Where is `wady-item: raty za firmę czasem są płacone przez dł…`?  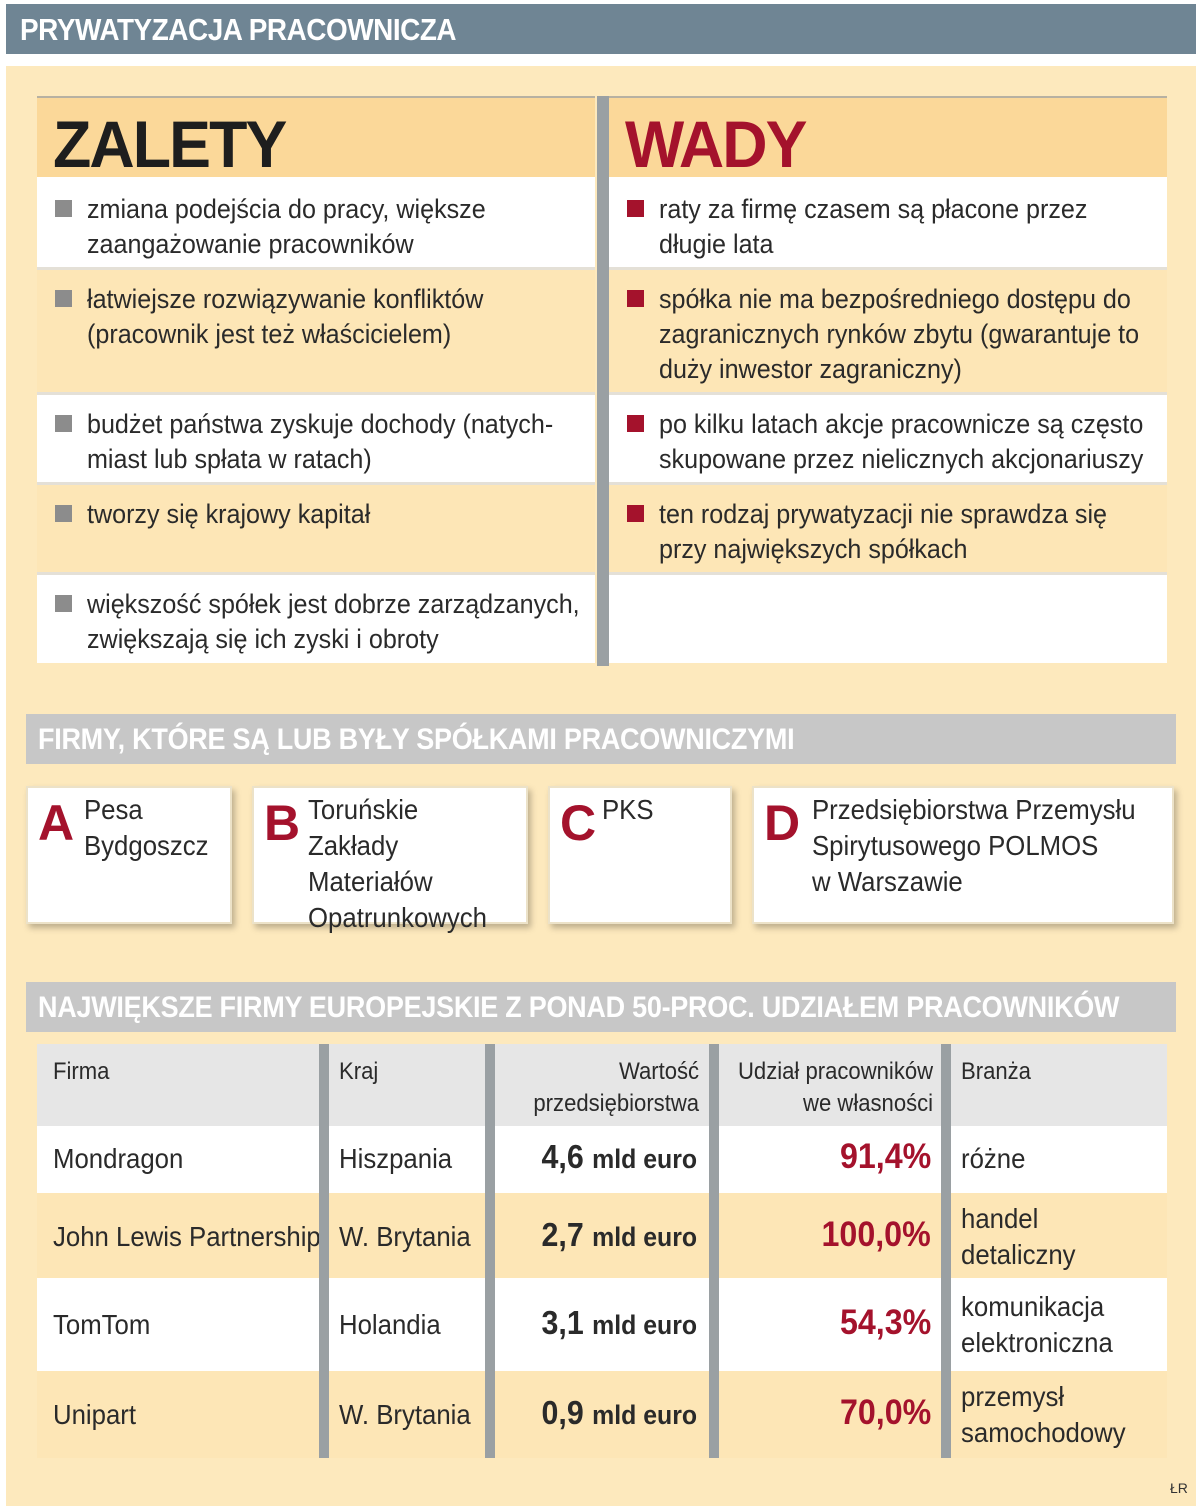
wady-item: raty za firmę czasem są płacone przez dł… is located at coordinates (888, 225).